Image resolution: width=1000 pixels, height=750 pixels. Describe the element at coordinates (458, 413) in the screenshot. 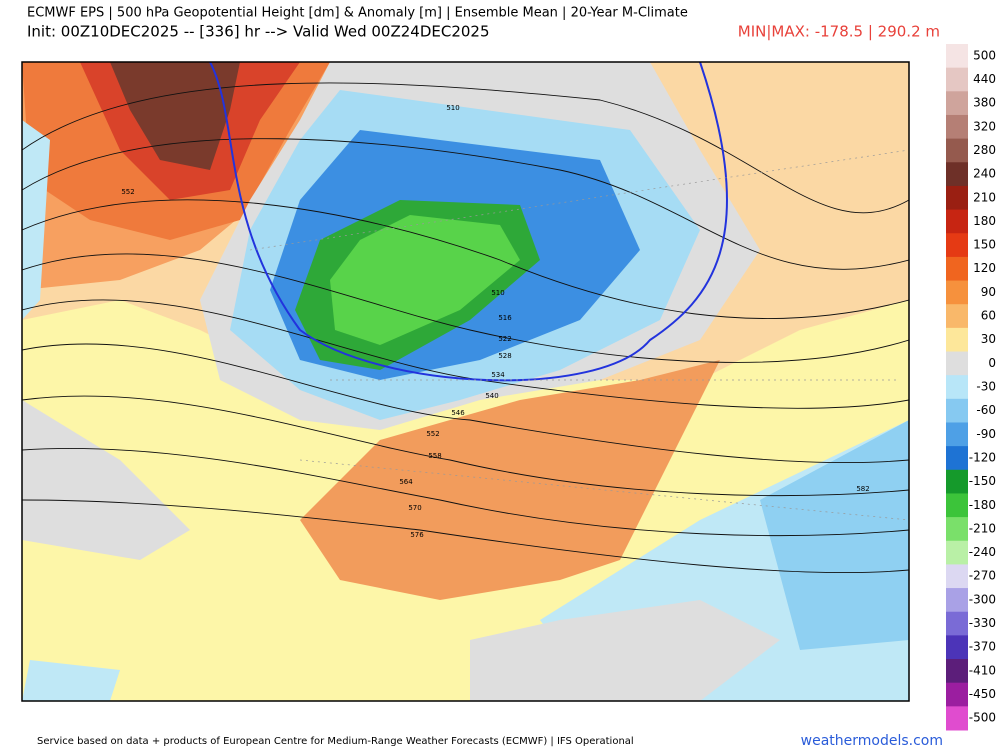

I see `contour-label: 546` at that location.